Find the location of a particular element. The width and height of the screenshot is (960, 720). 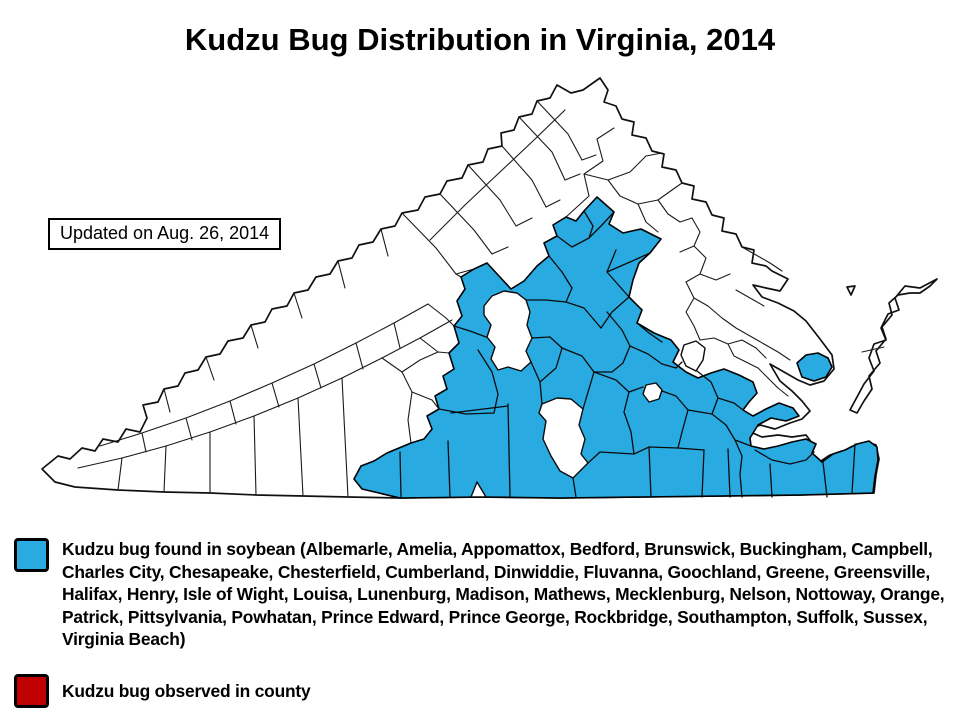

enclave-henrico-west is located at coordinates (693, 356).